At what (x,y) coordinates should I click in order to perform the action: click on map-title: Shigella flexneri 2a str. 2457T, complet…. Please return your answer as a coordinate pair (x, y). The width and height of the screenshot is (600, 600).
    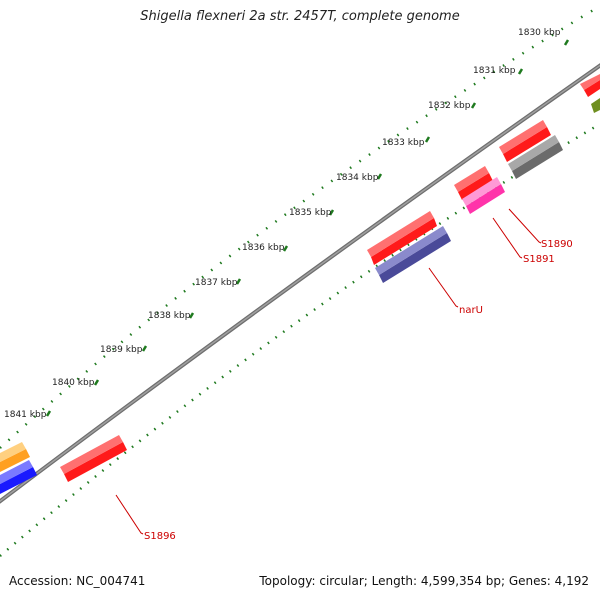
    Looking at the image, I should click on (300, 16).